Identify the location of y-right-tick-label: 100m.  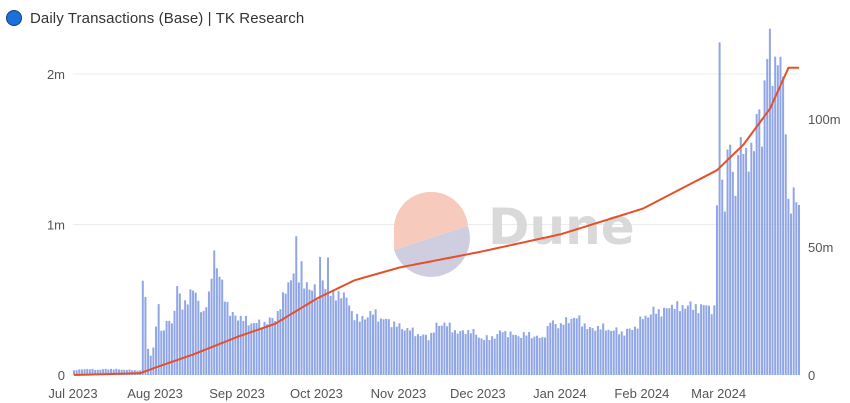
(824, 119).